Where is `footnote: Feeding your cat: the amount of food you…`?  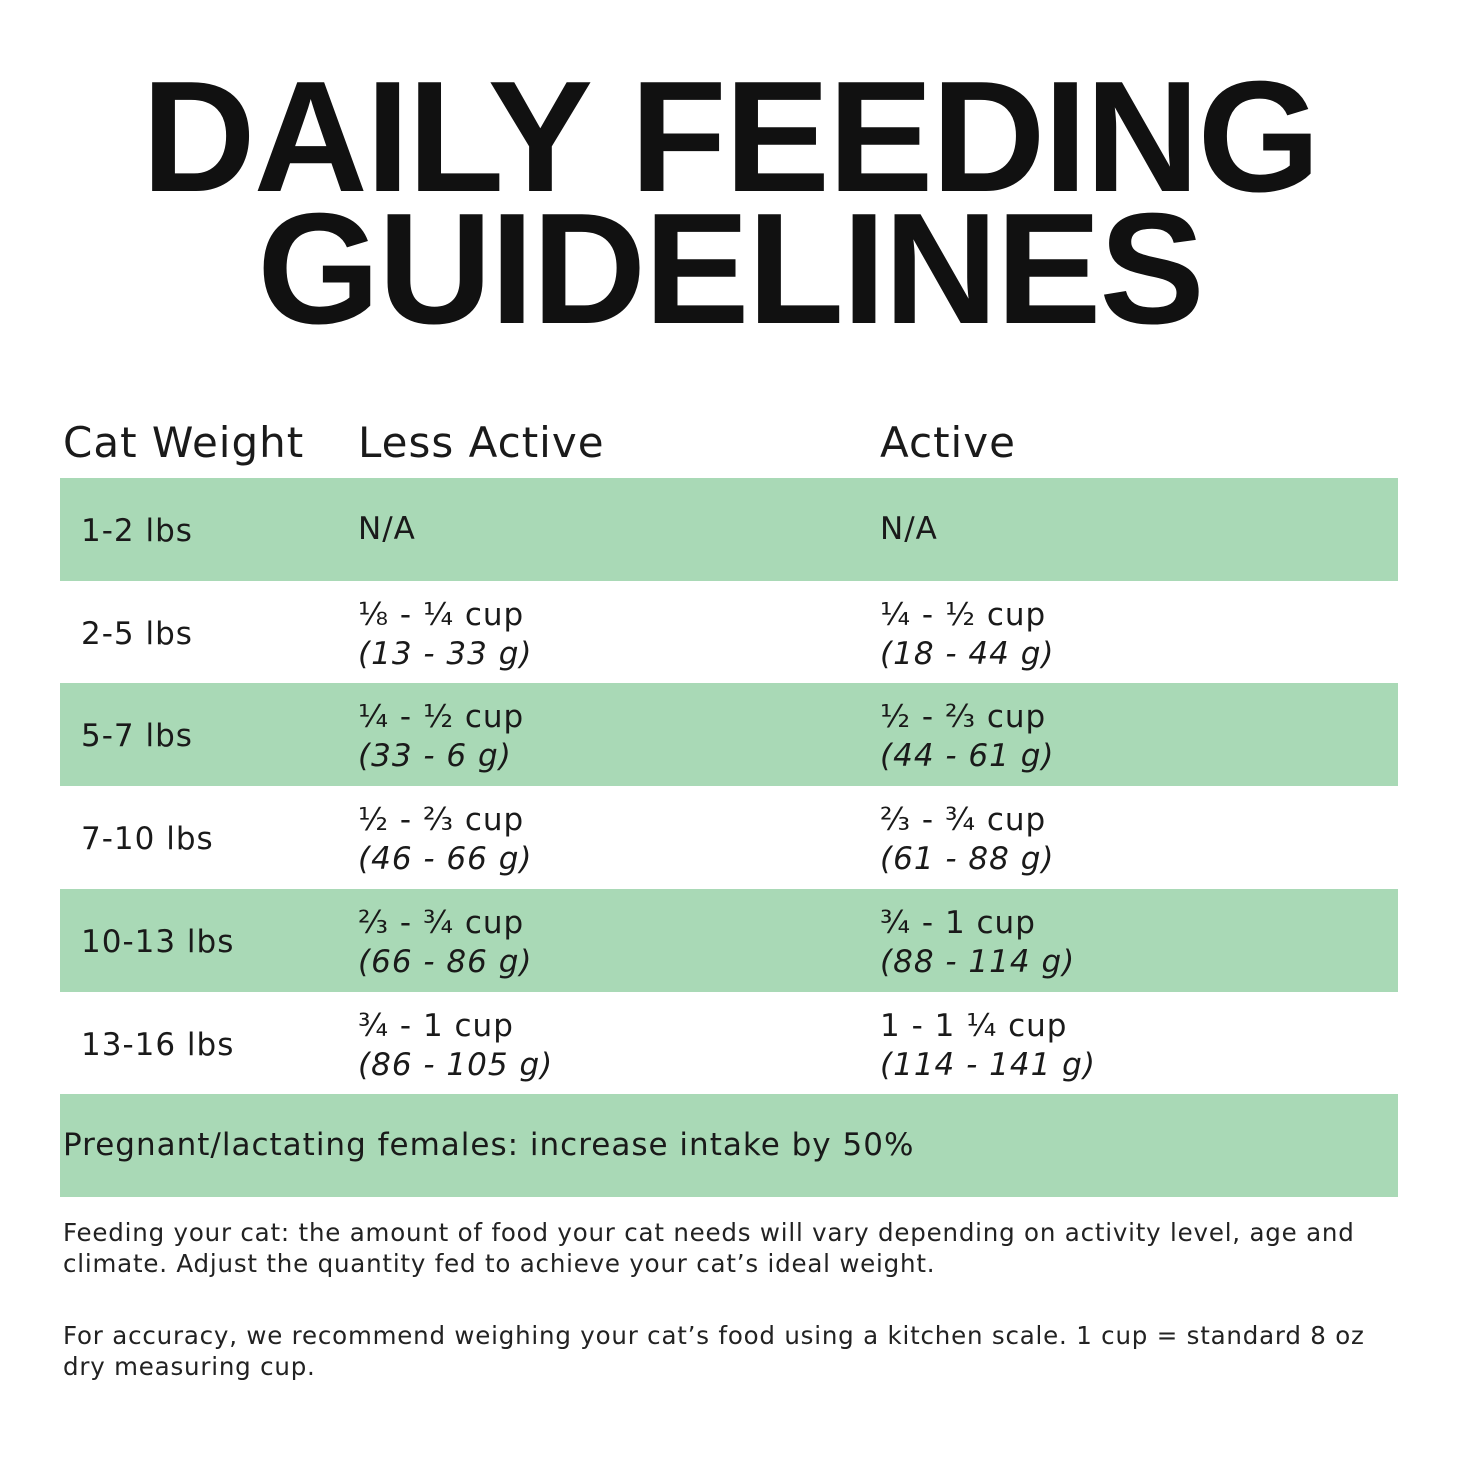
footnote: Feeding your cat: the amount of food you… is located at coordinates (709, 1248).